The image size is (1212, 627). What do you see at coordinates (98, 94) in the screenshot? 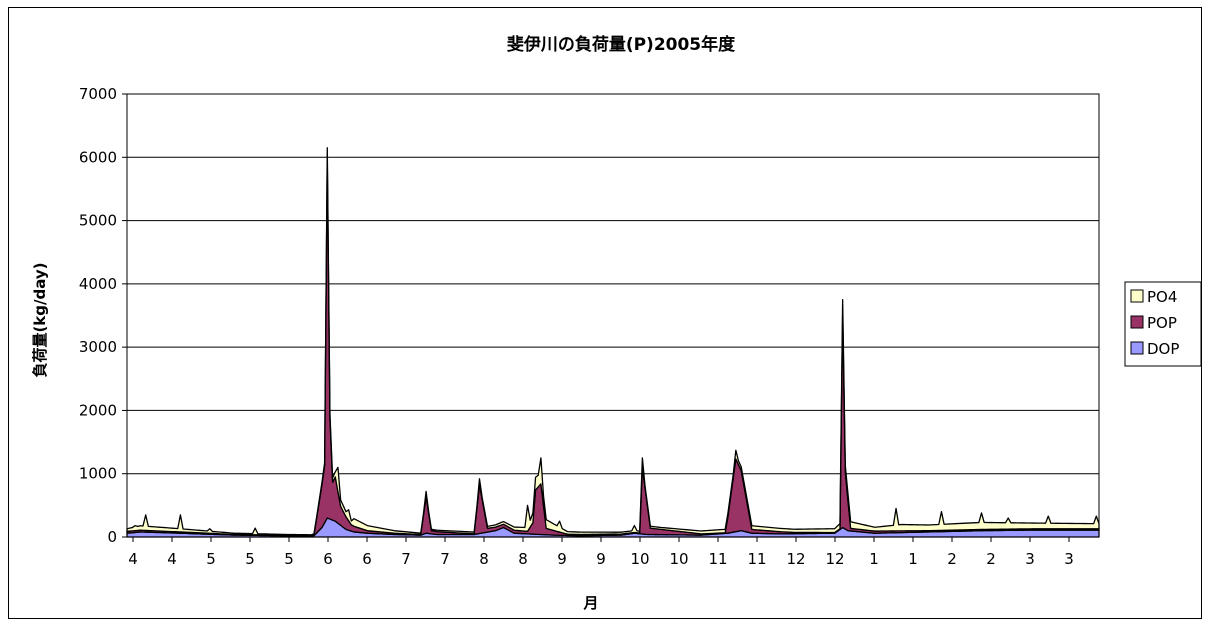
I see `y-tick-label: 7000` at bounding box center [98, 94].